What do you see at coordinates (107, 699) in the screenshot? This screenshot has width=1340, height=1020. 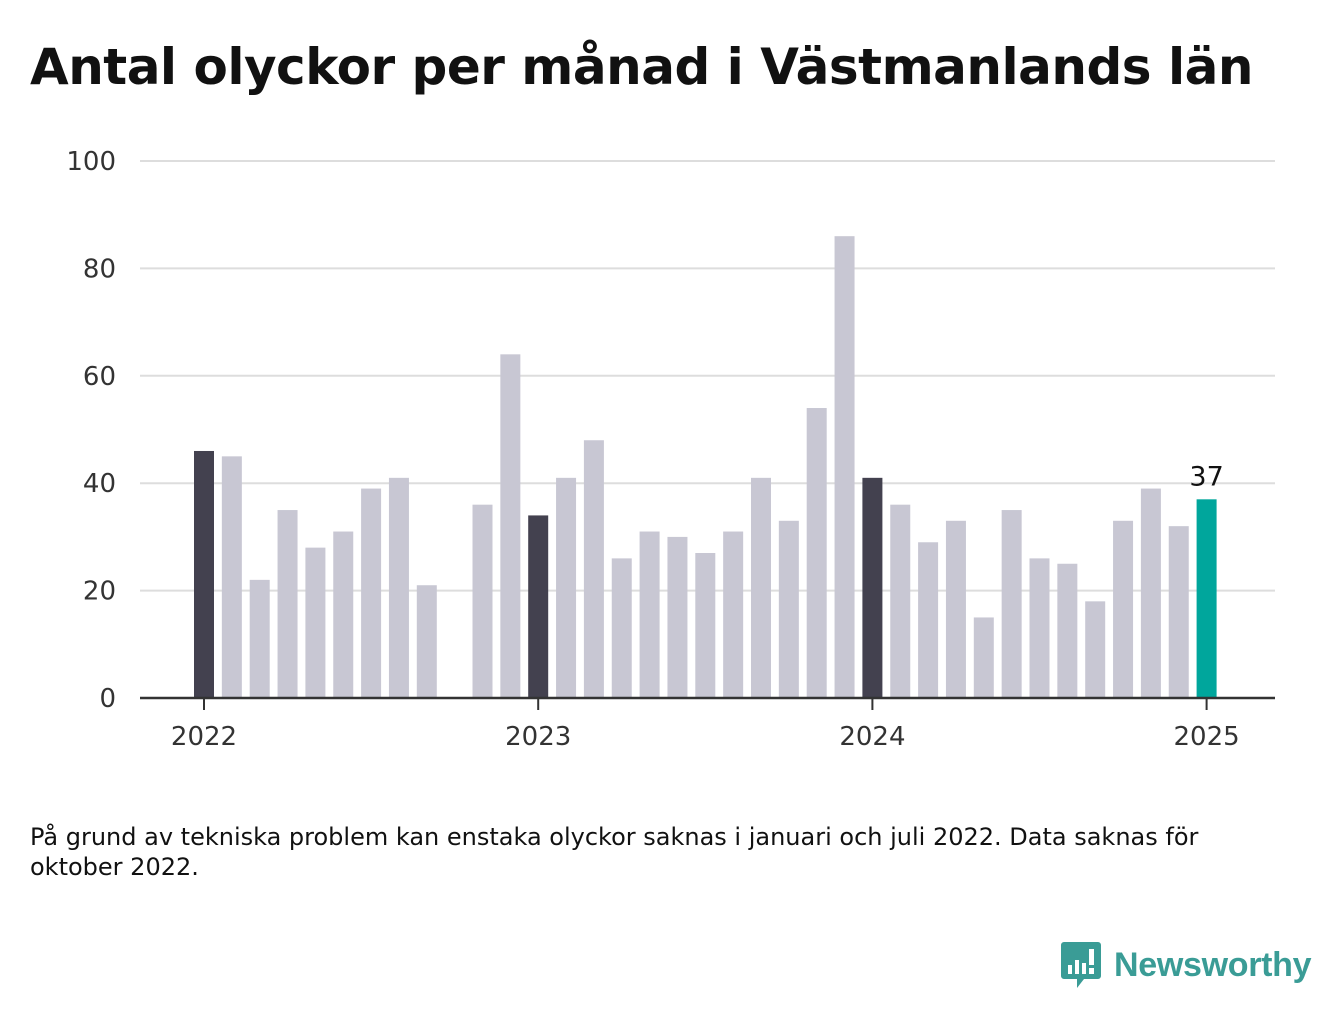 I see `y-tick-label: 0` at bounding box center [107, 699].